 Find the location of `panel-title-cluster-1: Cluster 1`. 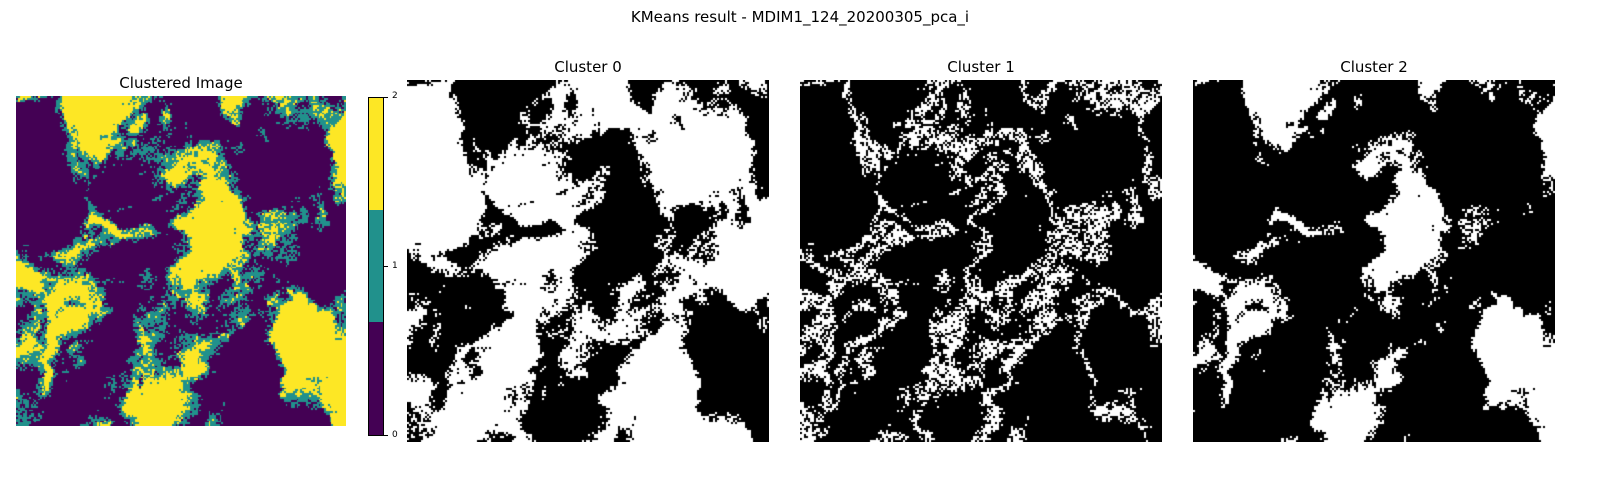

panel-title-cluster-1: Cluster 1 is located at coordinates (981, 67).